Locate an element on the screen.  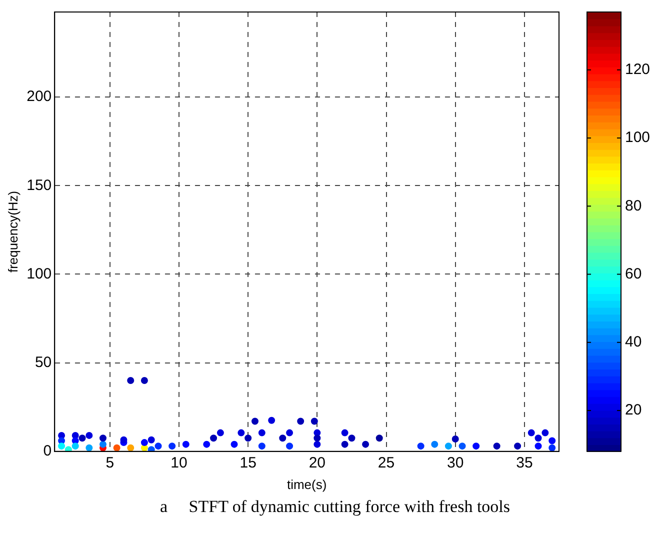
color-bar-label: 40 is located at coordinates (633, 342).